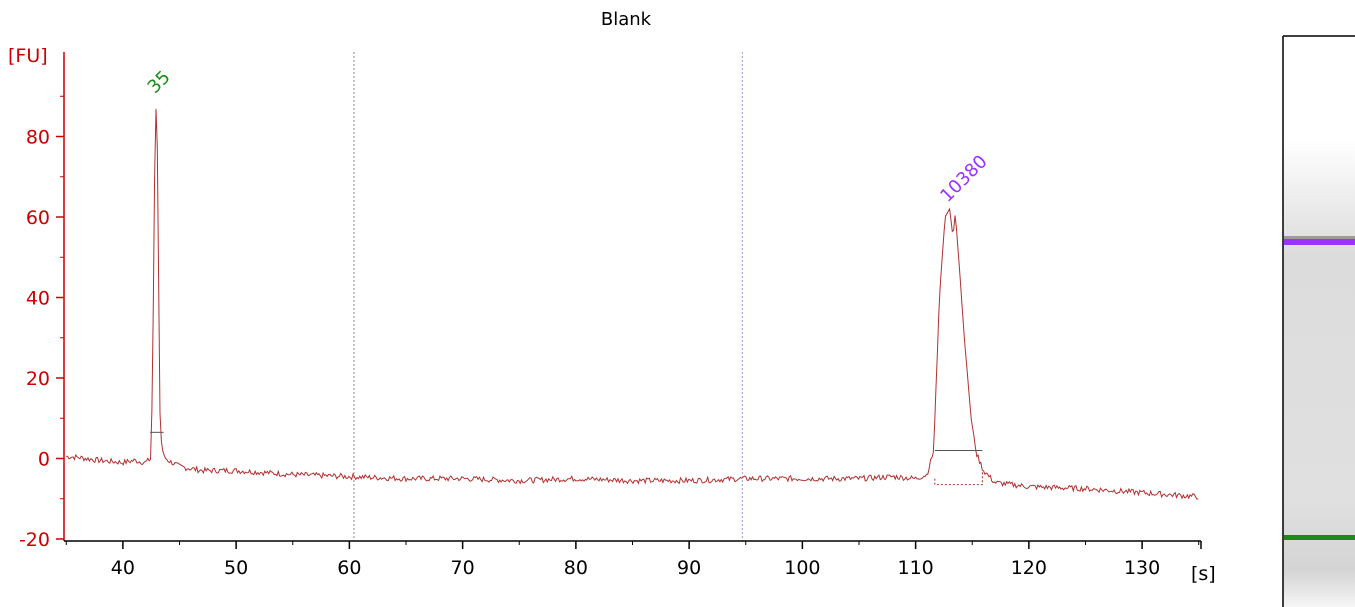  I want to click on peak-label-1: 10380, so click(963, 178).